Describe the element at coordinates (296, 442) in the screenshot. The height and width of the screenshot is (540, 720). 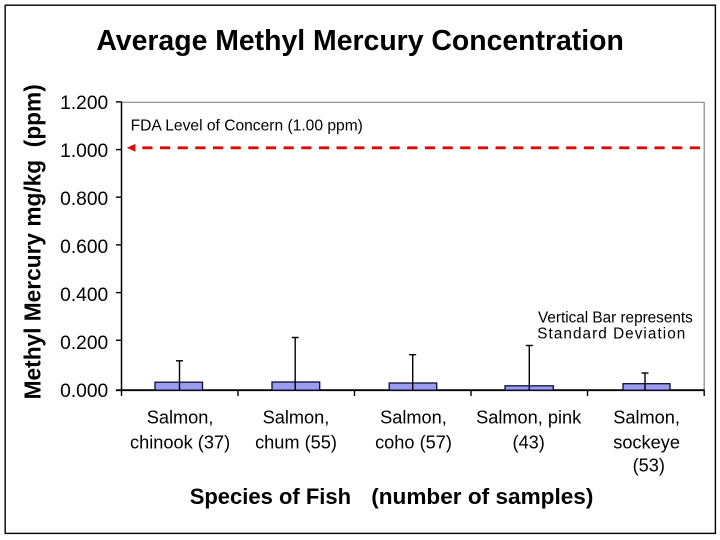
I see `svg-text: chum (55)` at that location.